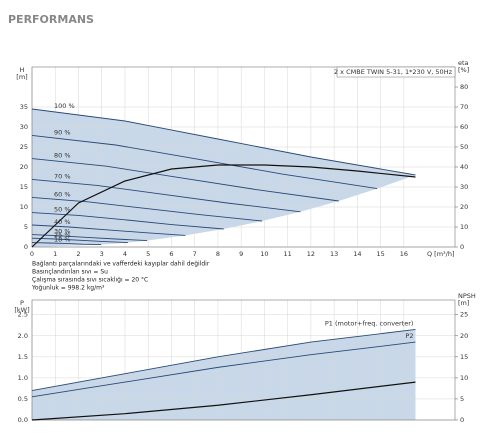  Describe the element at coordinates (70, 272) in the screenshot. I see `note: Basınçlandırılan sıvı = Su` at that location.